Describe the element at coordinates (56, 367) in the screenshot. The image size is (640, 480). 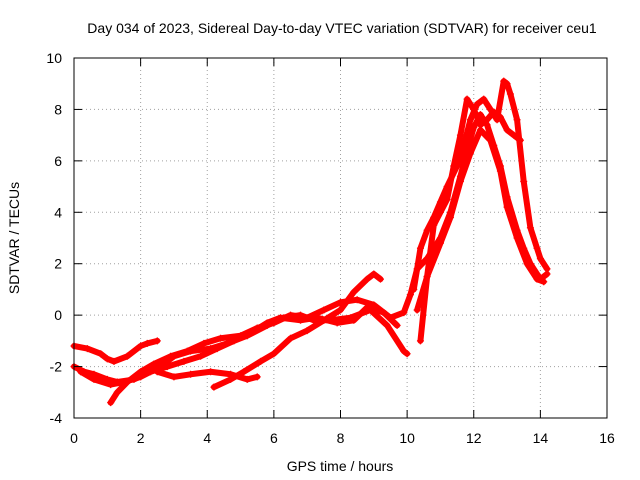
I see `y-tick-label: -2` at that location.